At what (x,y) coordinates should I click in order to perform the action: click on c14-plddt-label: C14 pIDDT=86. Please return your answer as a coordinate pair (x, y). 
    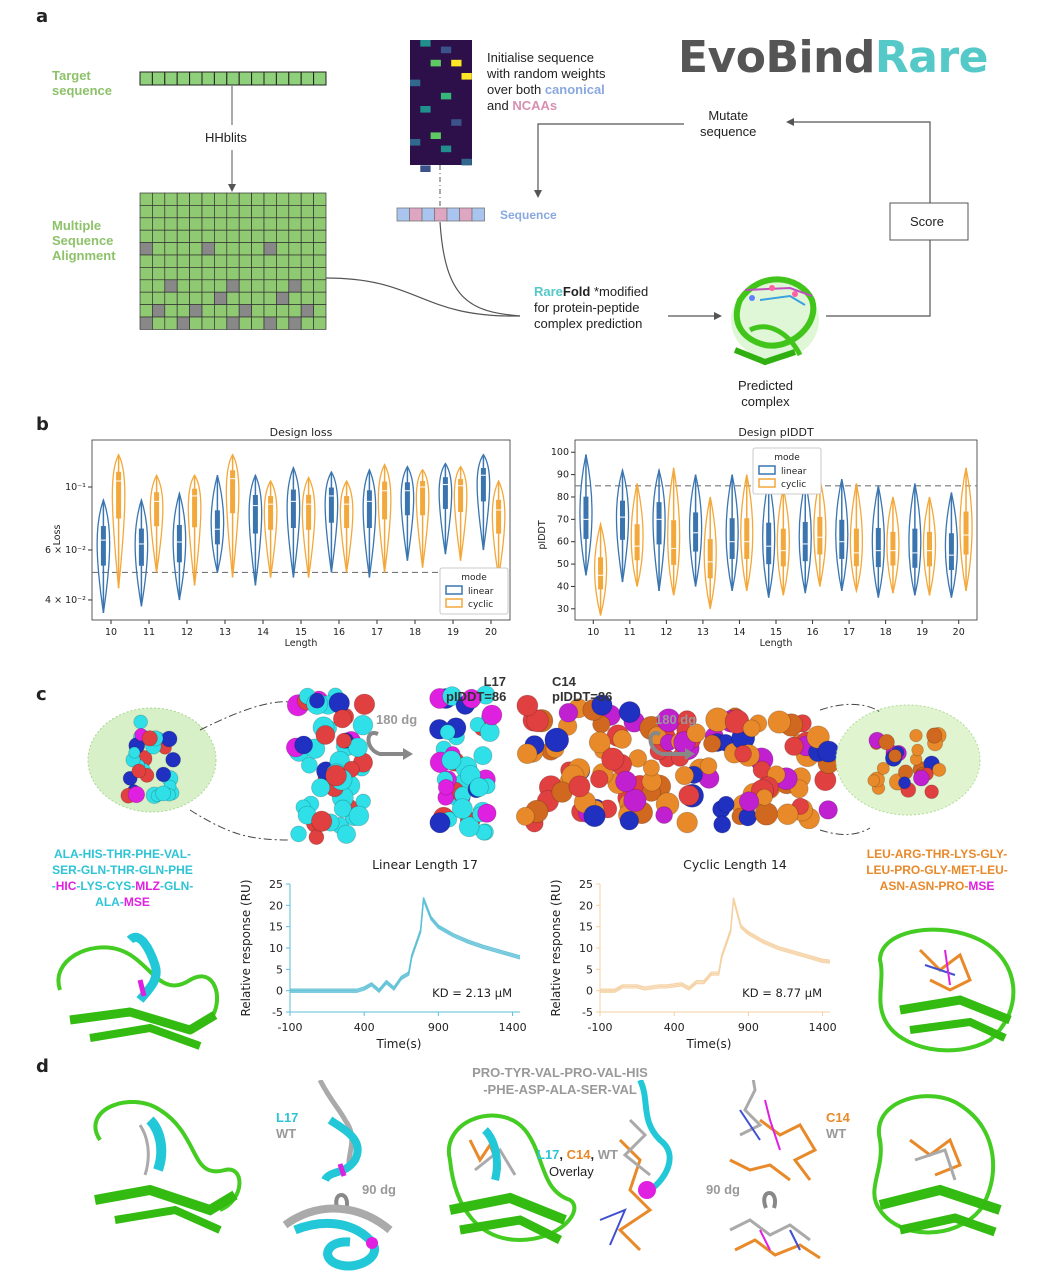
    Looking at the image, I should click on (582, 689).